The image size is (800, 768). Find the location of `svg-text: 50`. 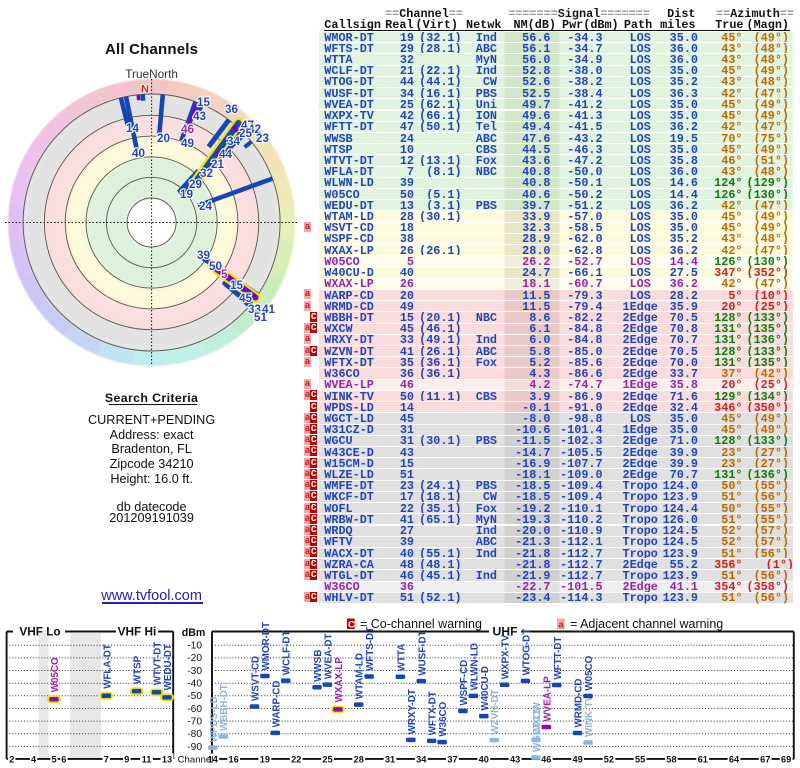

svg-text: 50 is located at coordinates (216, 266).